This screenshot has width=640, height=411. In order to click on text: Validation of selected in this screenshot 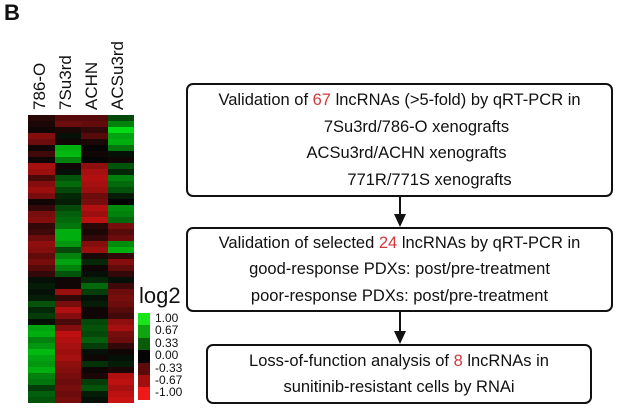, I will do `click(298, 242)`.